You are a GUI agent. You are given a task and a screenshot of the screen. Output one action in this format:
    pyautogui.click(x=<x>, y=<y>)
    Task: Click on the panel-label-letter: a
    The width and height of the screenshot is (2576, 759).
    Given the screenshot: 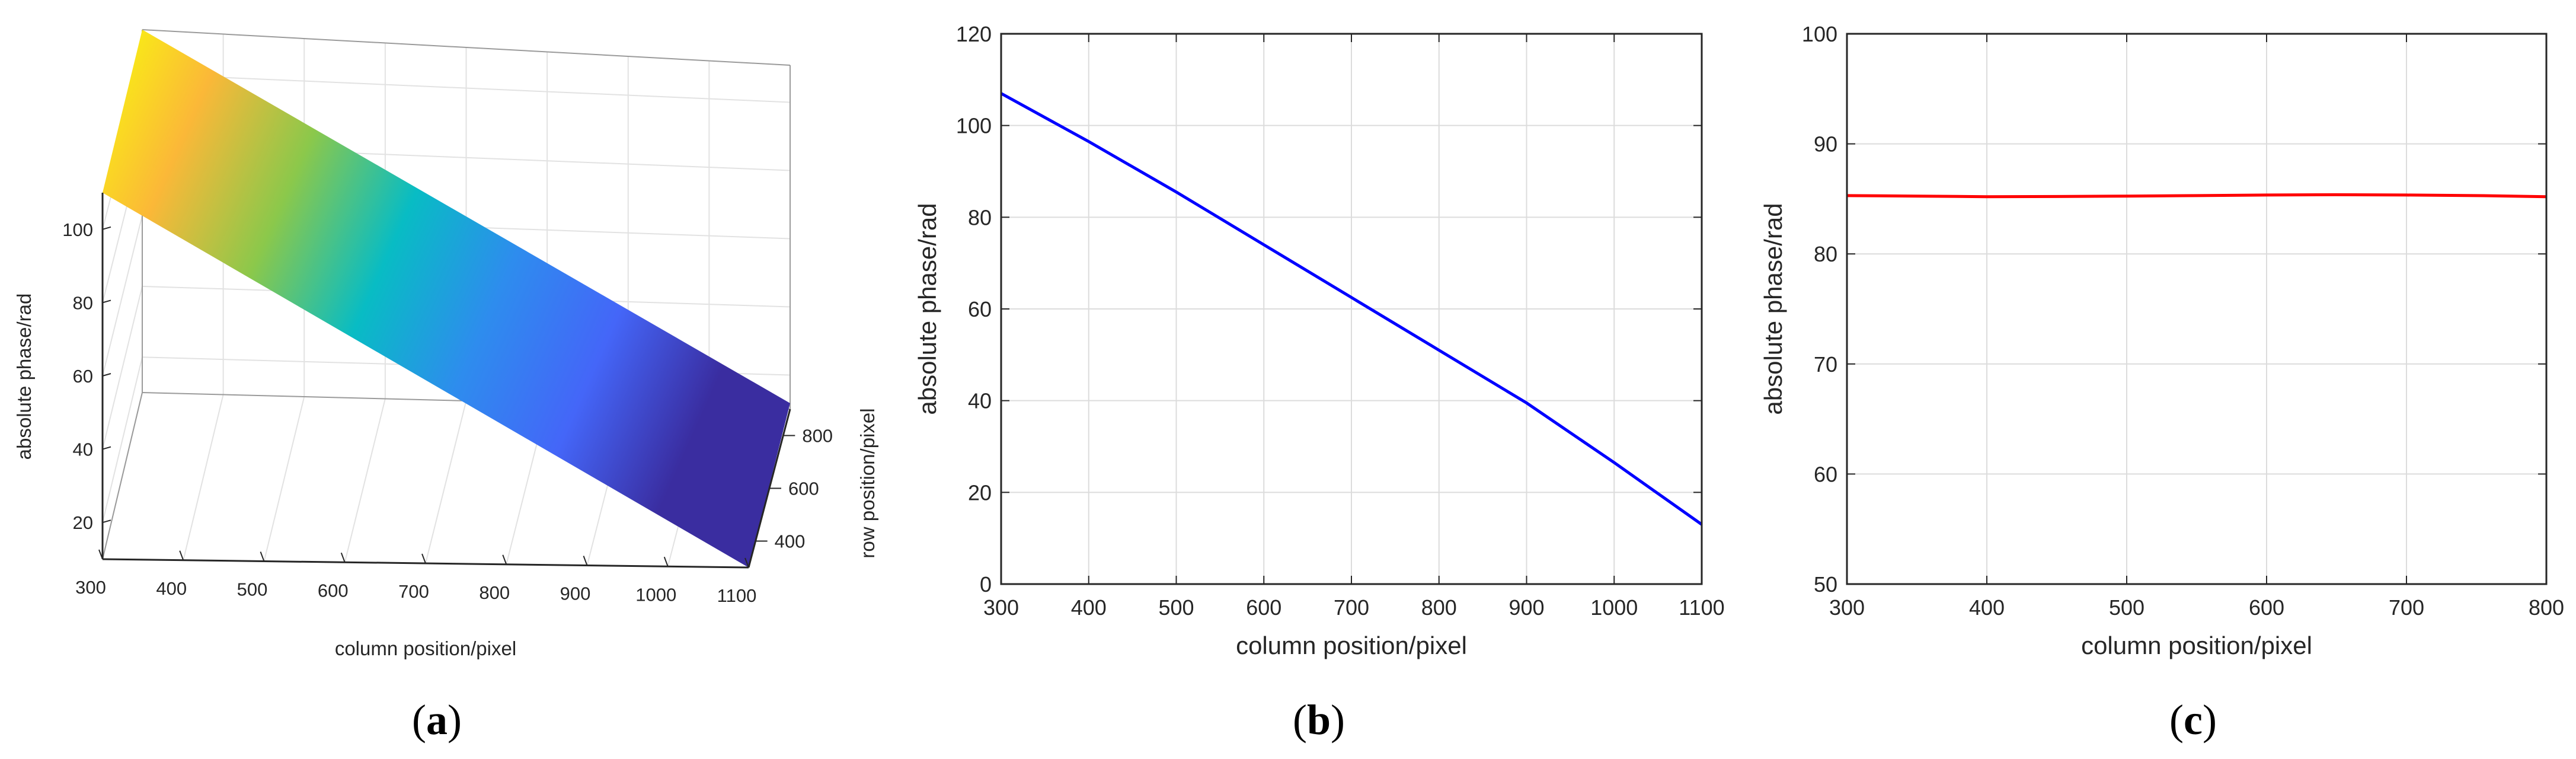 What is the action you would take?
    pyautogui.click(x=437, y=720)
    